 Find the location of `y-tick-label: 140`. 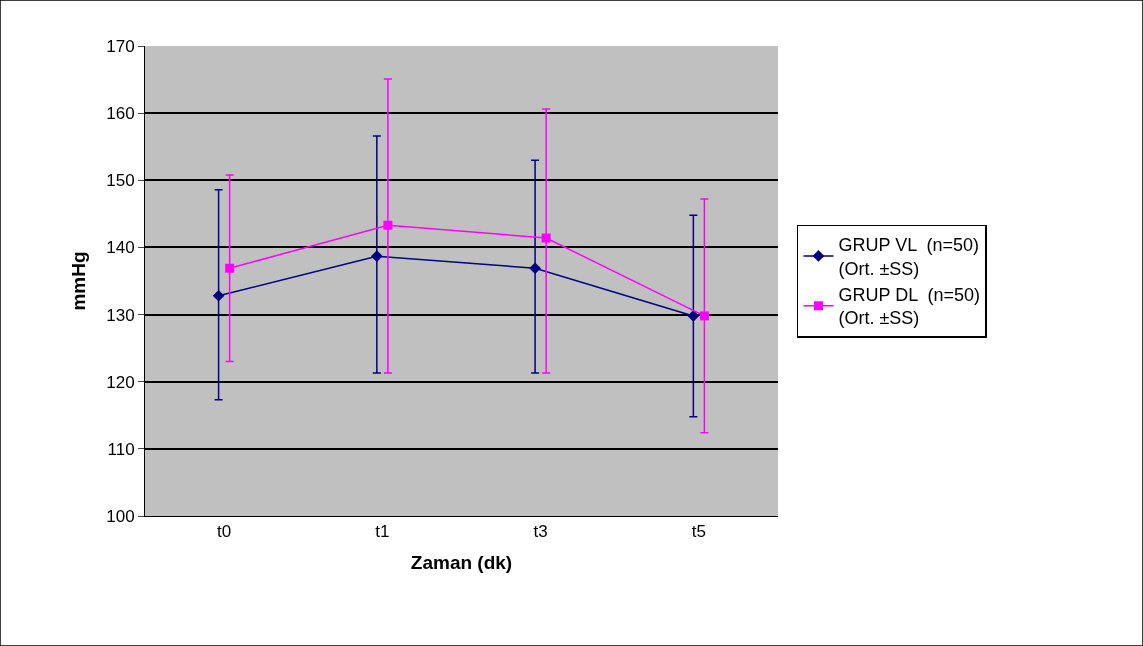

y-tick-label: 140 is located at coordinates (120, 248).